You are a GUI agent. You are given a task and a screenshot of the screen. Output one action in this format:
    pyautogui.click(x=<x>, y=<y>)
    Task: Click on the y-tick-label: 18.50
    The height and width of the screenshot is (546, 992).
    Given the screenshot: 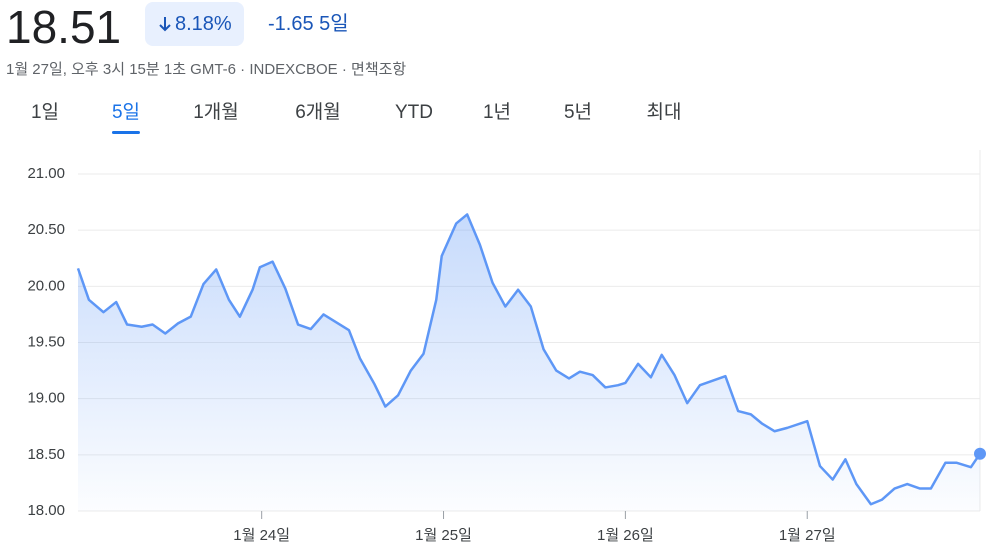 What is the action you would take?
    pyautogui.click(x=46, y=454)
    